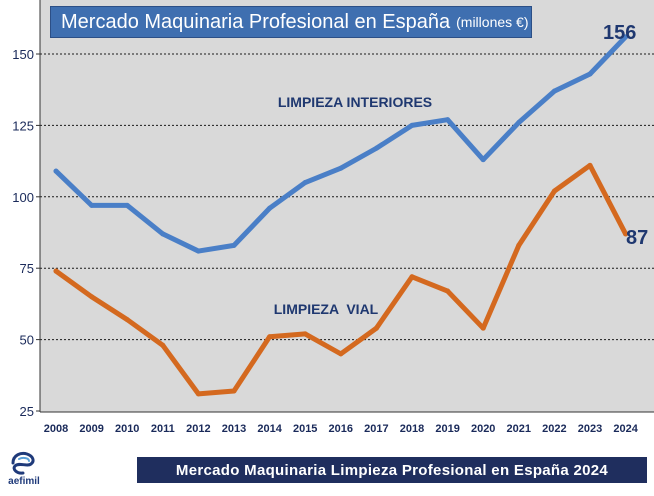  What do you see at coordinates (305, 429) in the screenshot?
I see `x-tick-label: 2015` at bounding box center [305, 429].